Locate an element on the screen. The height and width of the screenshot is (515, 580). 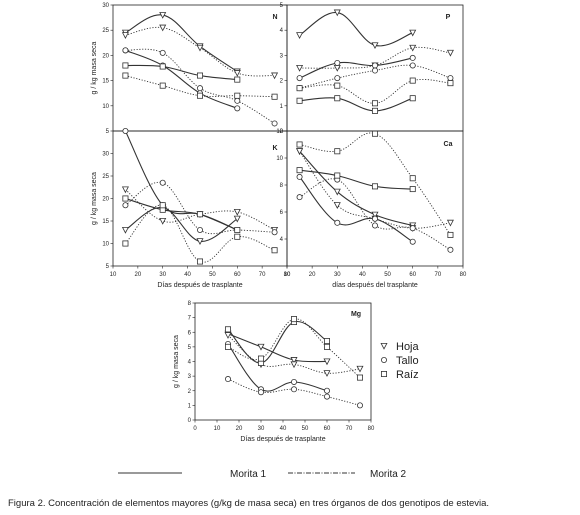
y-tick-label: 0 is located at coordinates (190, 421).